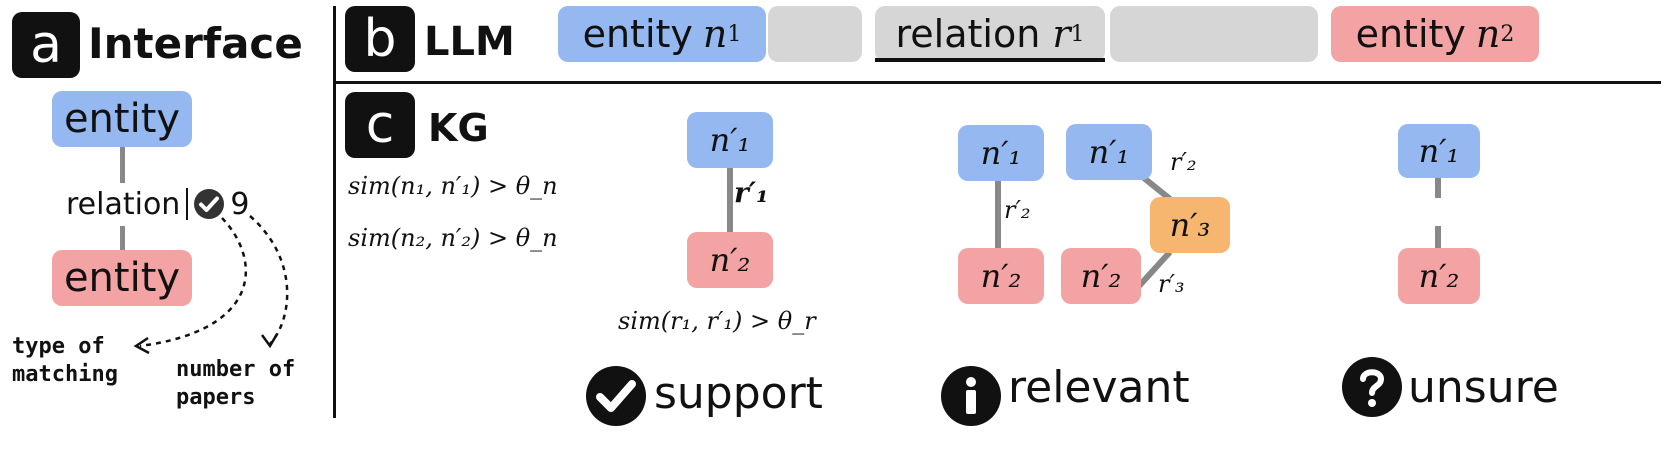 The image size is (1661, 454). I want to click on interface-entity-top: entity, so click(122, 119).